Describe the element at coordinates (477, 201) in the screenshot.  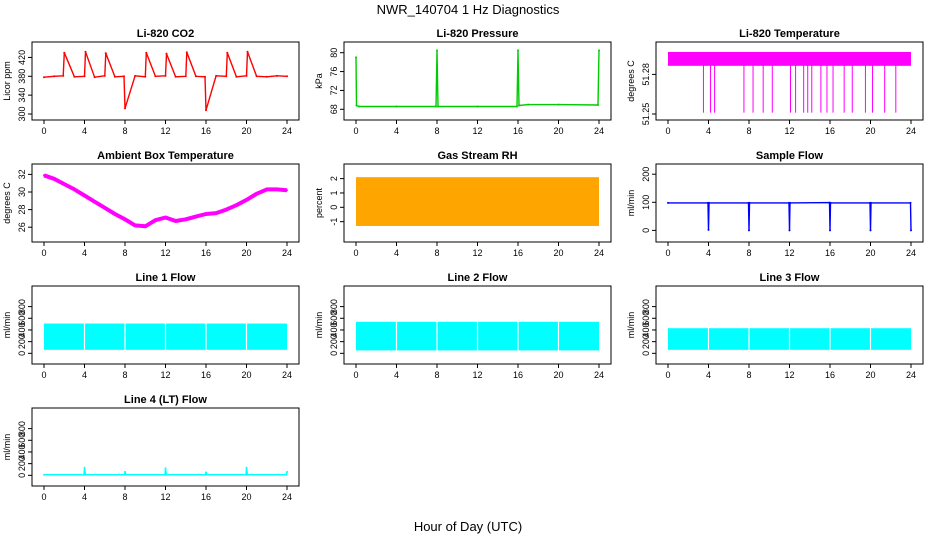
I see `rh-band` at that location.